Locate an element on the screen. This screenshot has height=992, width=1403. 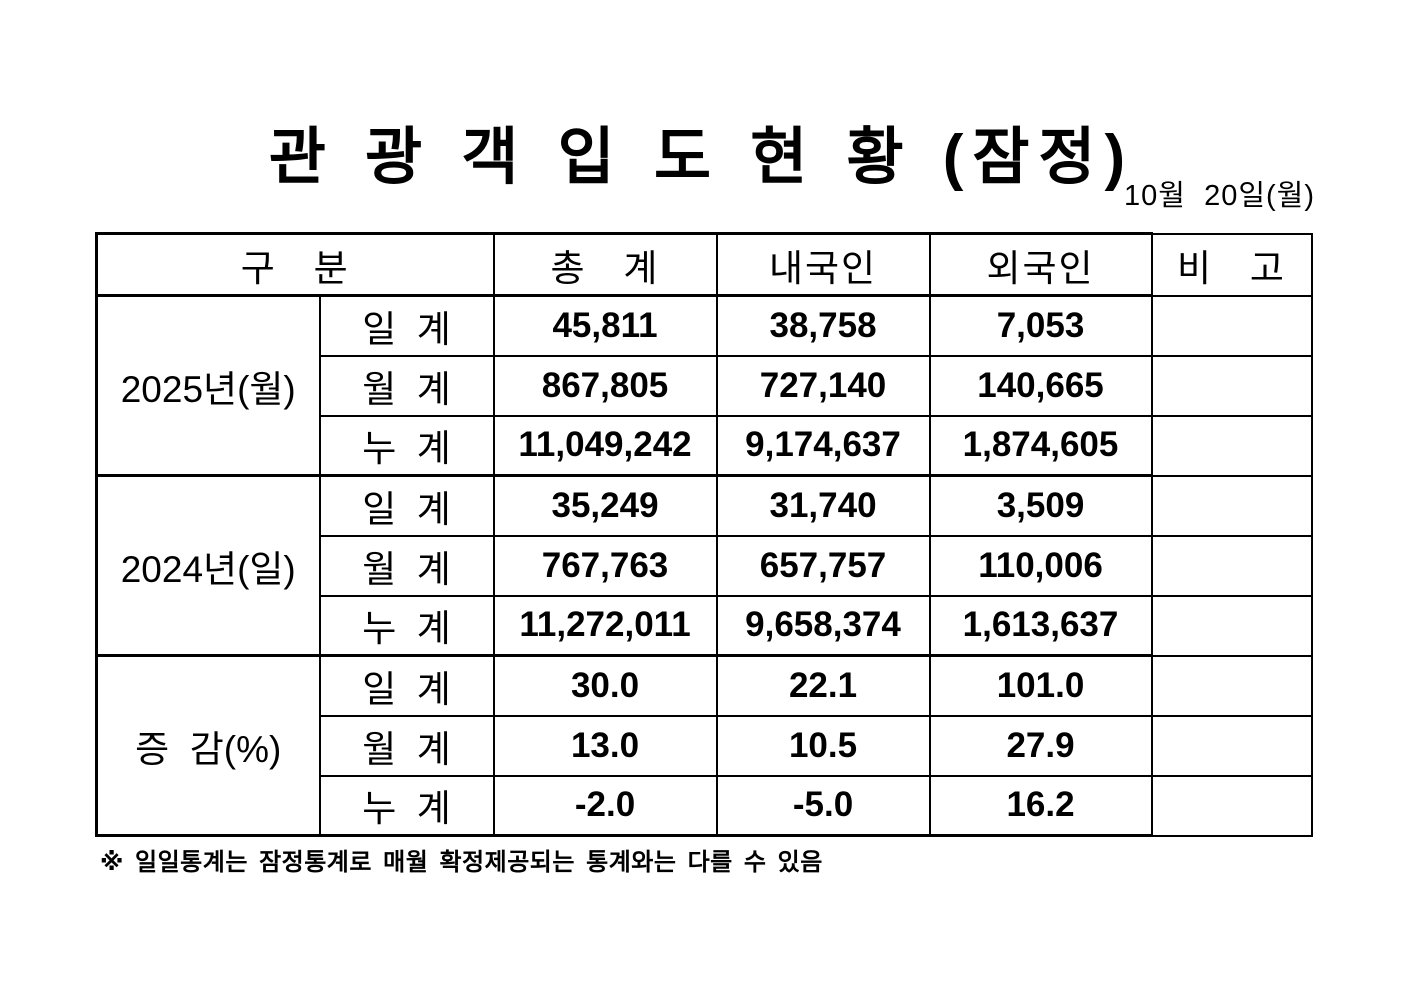
value-domestic: 31,740 is located at coordinates (823, 505).